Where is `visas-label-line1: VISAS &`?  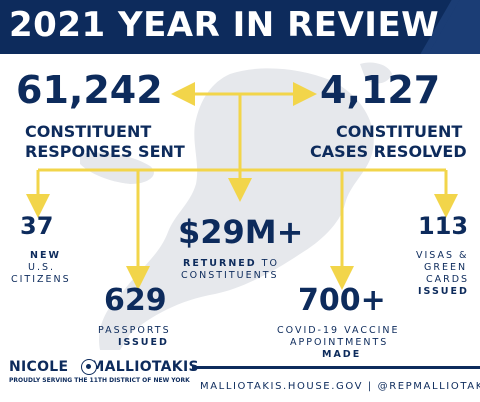
visas-label-line1: VISAS & is located at coordinates (442, 255).